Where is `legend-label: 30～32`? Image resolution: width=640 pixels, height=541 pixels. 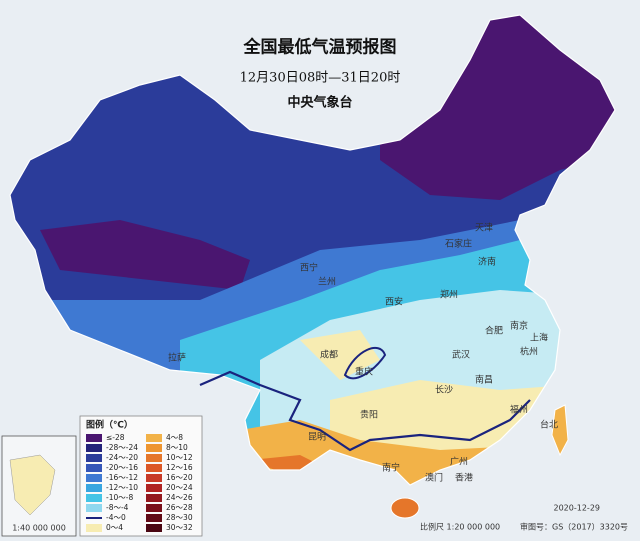 legend-label: 30～32 is located at coordinates (179, 527).